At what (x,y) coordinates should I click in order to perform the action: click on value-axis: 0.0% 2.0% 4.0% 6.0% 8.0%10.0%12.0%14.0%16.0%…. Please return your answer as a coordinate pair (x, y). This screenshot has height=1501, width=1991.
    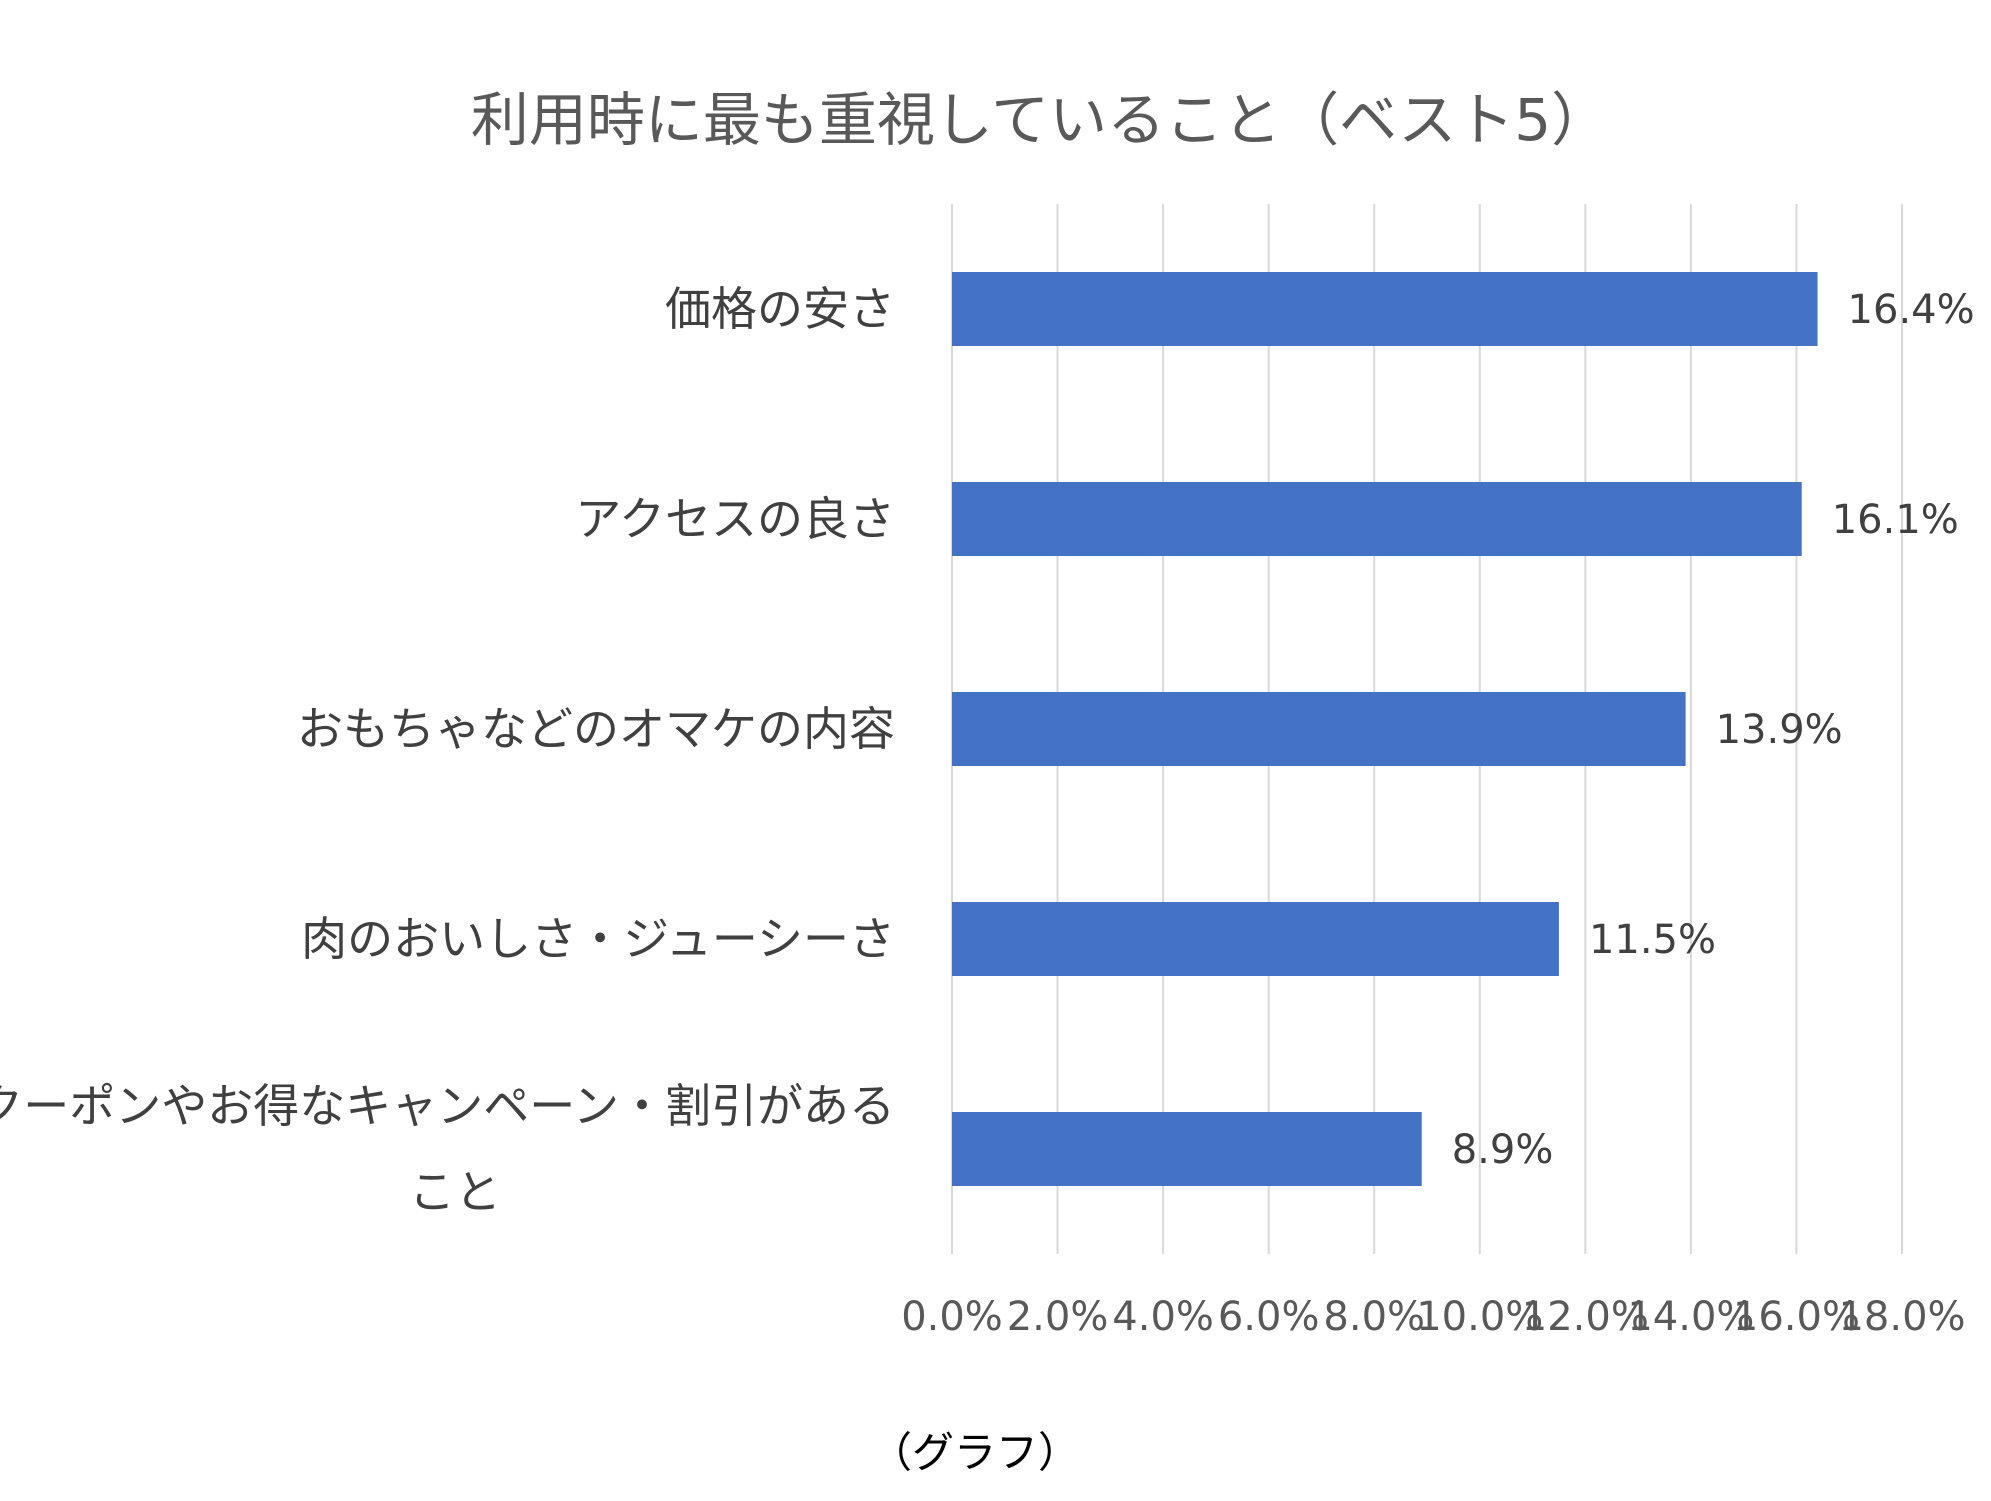
    Looking at the image, I should click on (1433, 1317).